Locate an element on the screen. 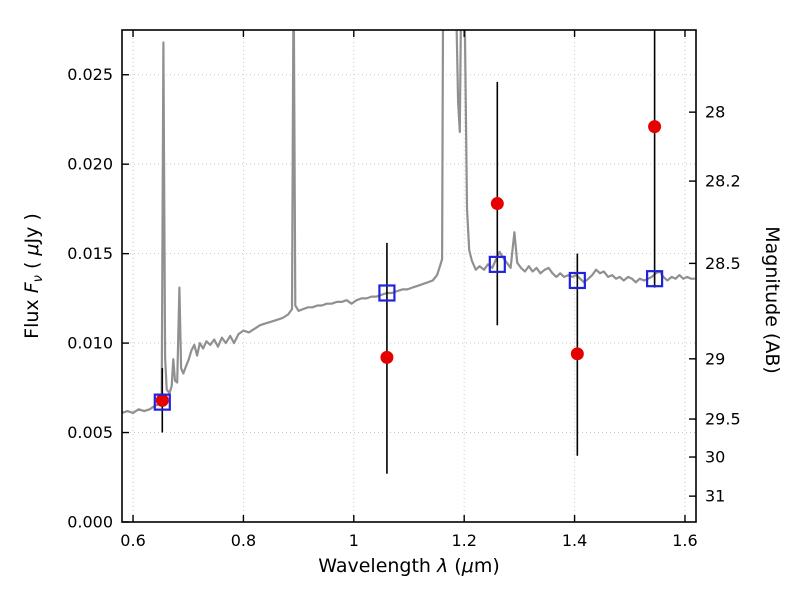 The image size is (800, 600). y-tick-label-left: 0.015 is located at coordinates (90, 253).